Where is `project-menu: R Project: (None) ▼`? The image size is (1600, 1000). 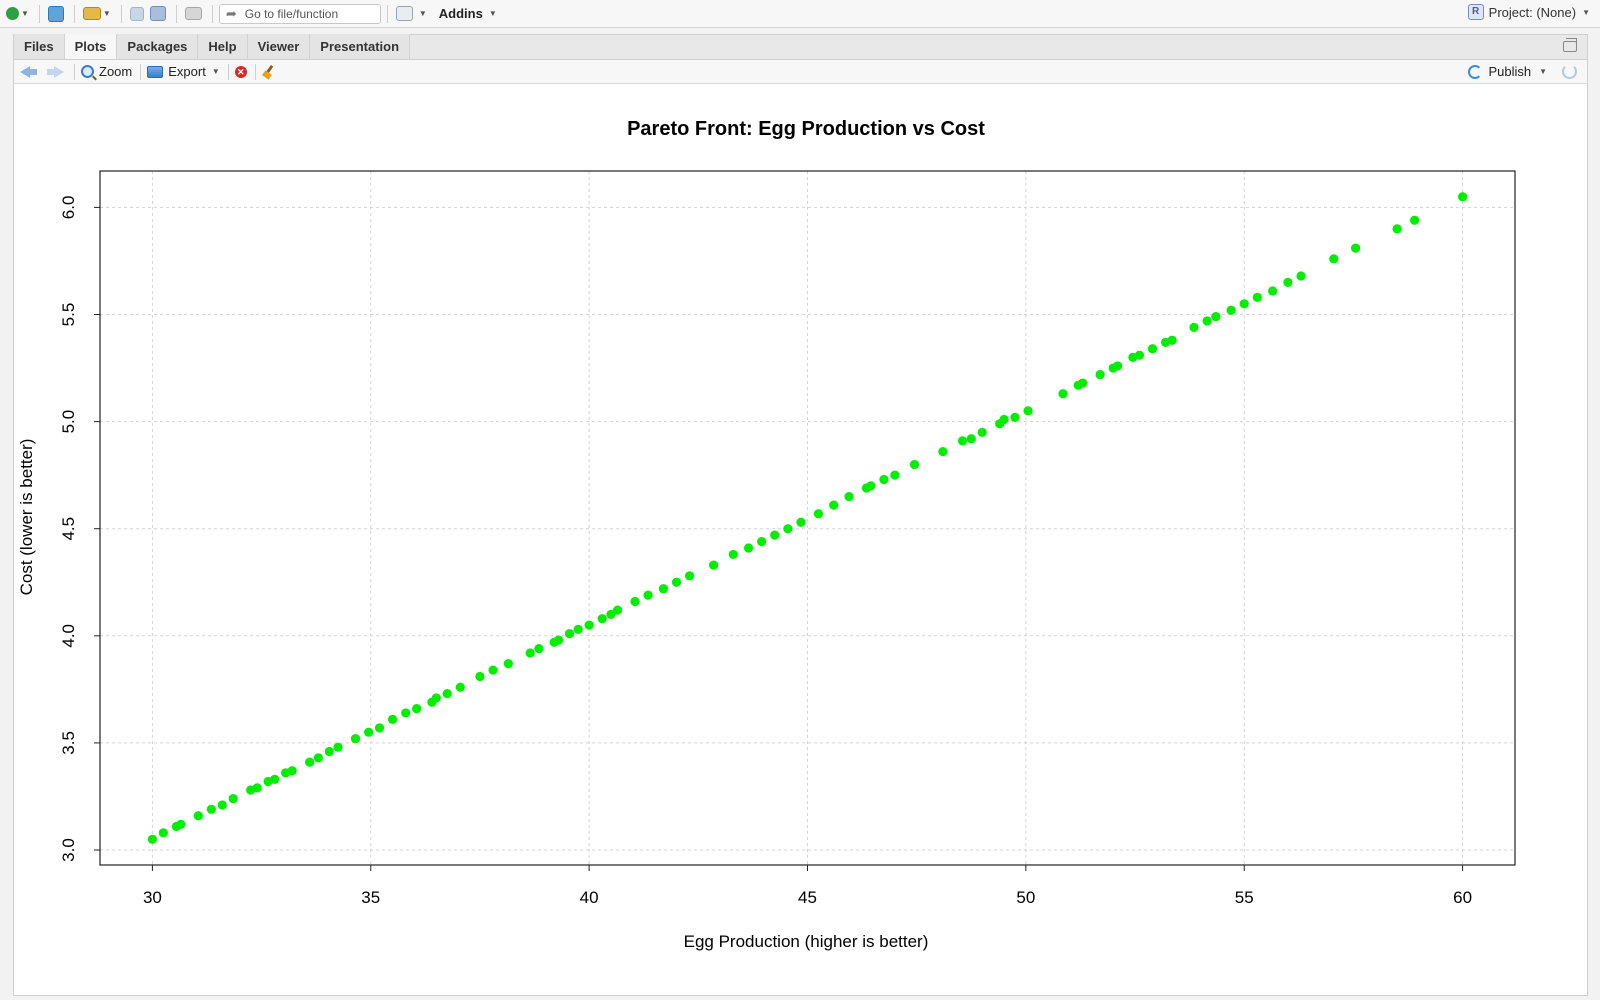 project-menu: R Project: (None) ▼ is located at coordinates (1528, 12).